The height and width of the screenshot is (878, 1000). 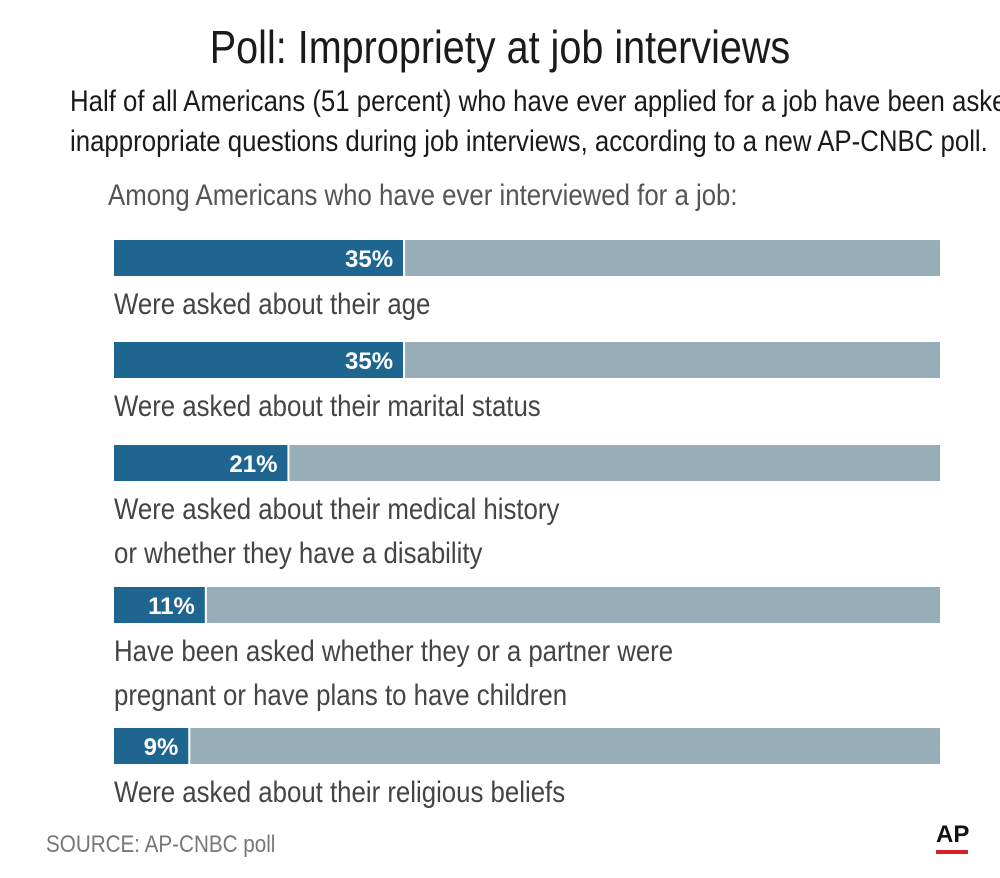 What do you see at coordinates (527, 382) in the screenshot?
I see `bar-group: 35% Were asked about their marital status` at bounding box center [527, 382].